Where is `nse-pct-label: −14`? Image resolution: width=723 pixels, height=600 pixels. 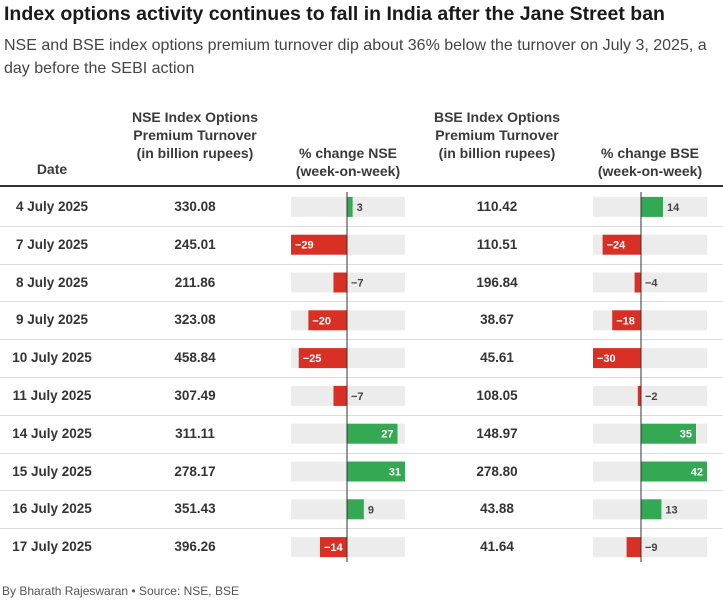 nse-pct-label: −14 is located at coordinates (334, 548).